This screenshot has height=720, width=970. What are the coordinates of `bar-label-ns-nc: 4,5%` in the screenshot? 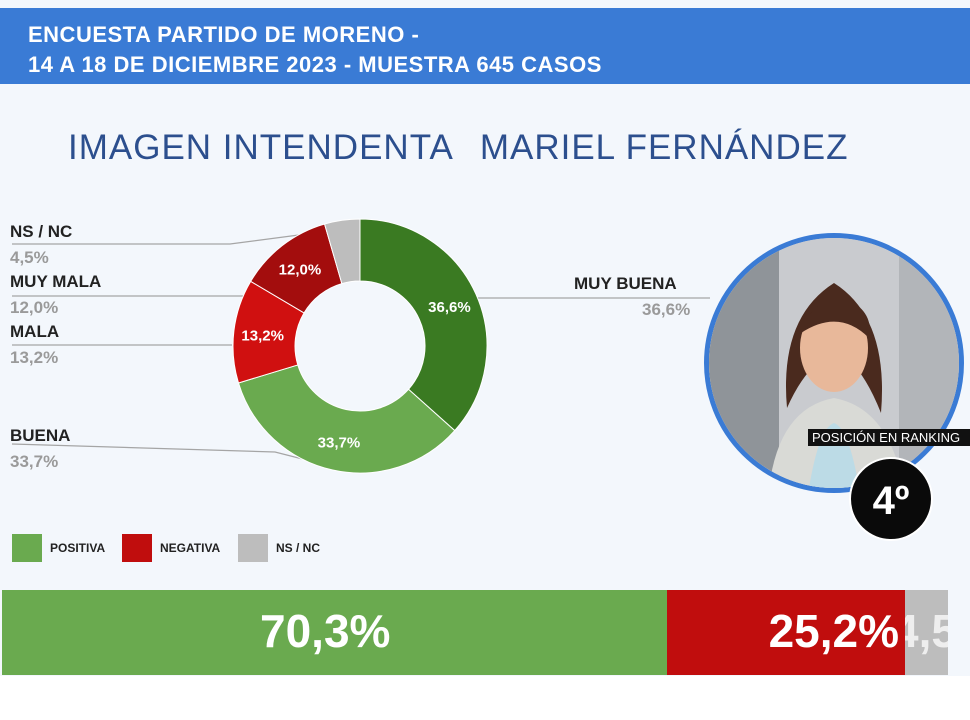 It's located at (926, 631).